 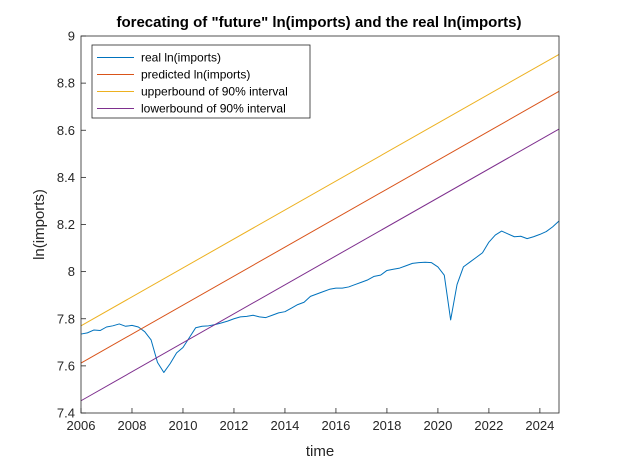 I want to click on x-tick-label: 2022, so click(x=488, y=425).